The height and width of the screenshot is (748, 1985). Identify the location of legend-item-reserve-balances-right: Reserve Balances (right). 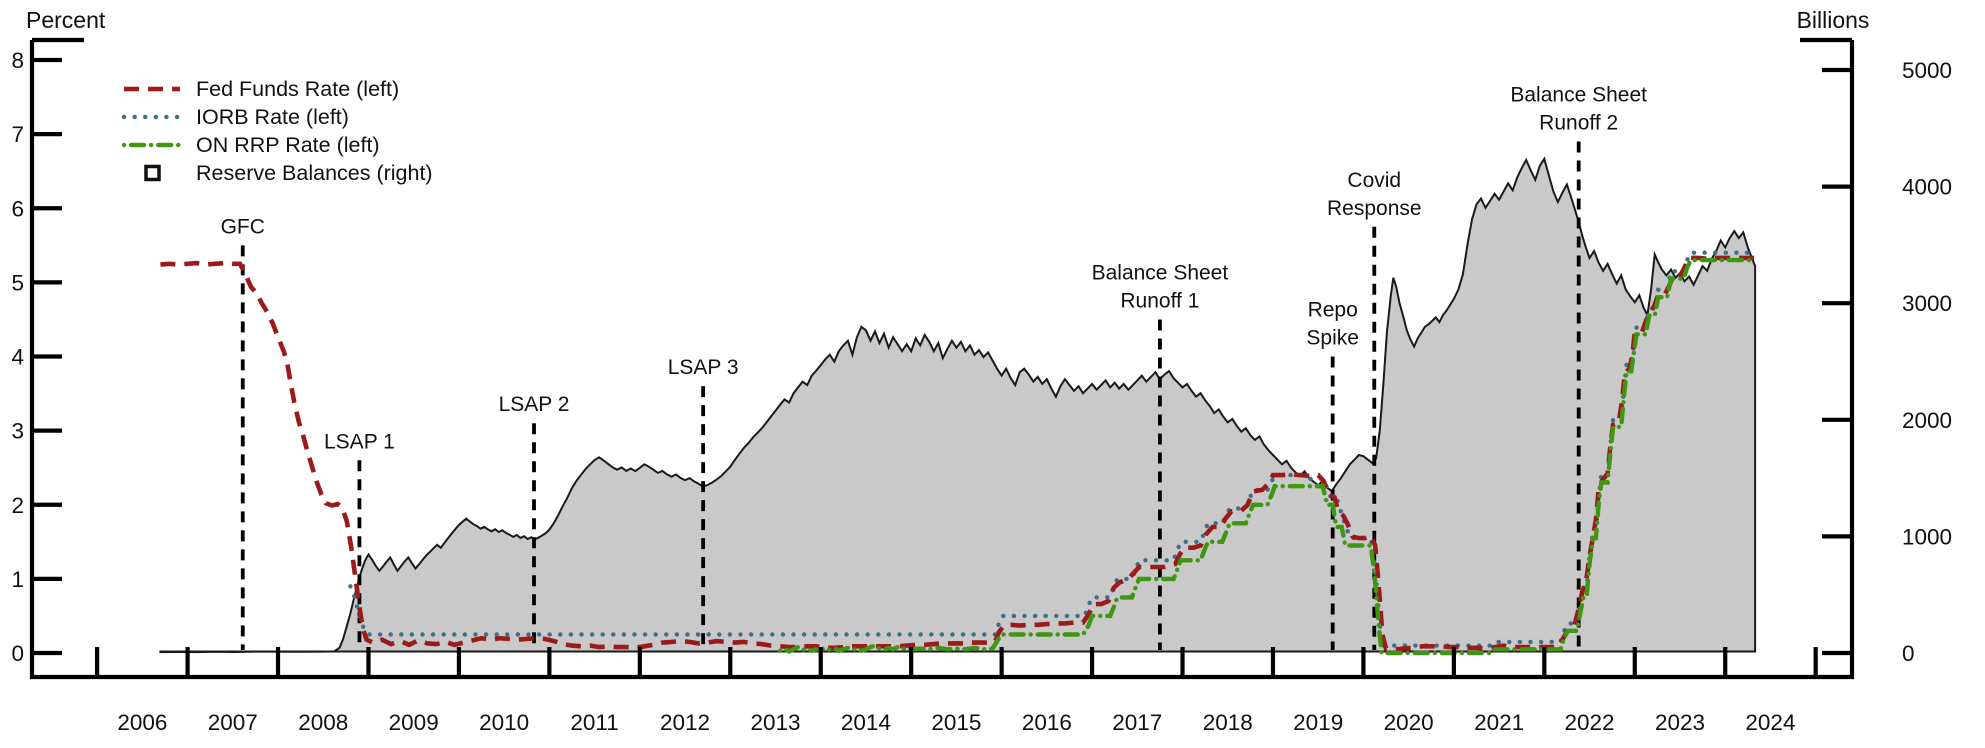
(288, 173).